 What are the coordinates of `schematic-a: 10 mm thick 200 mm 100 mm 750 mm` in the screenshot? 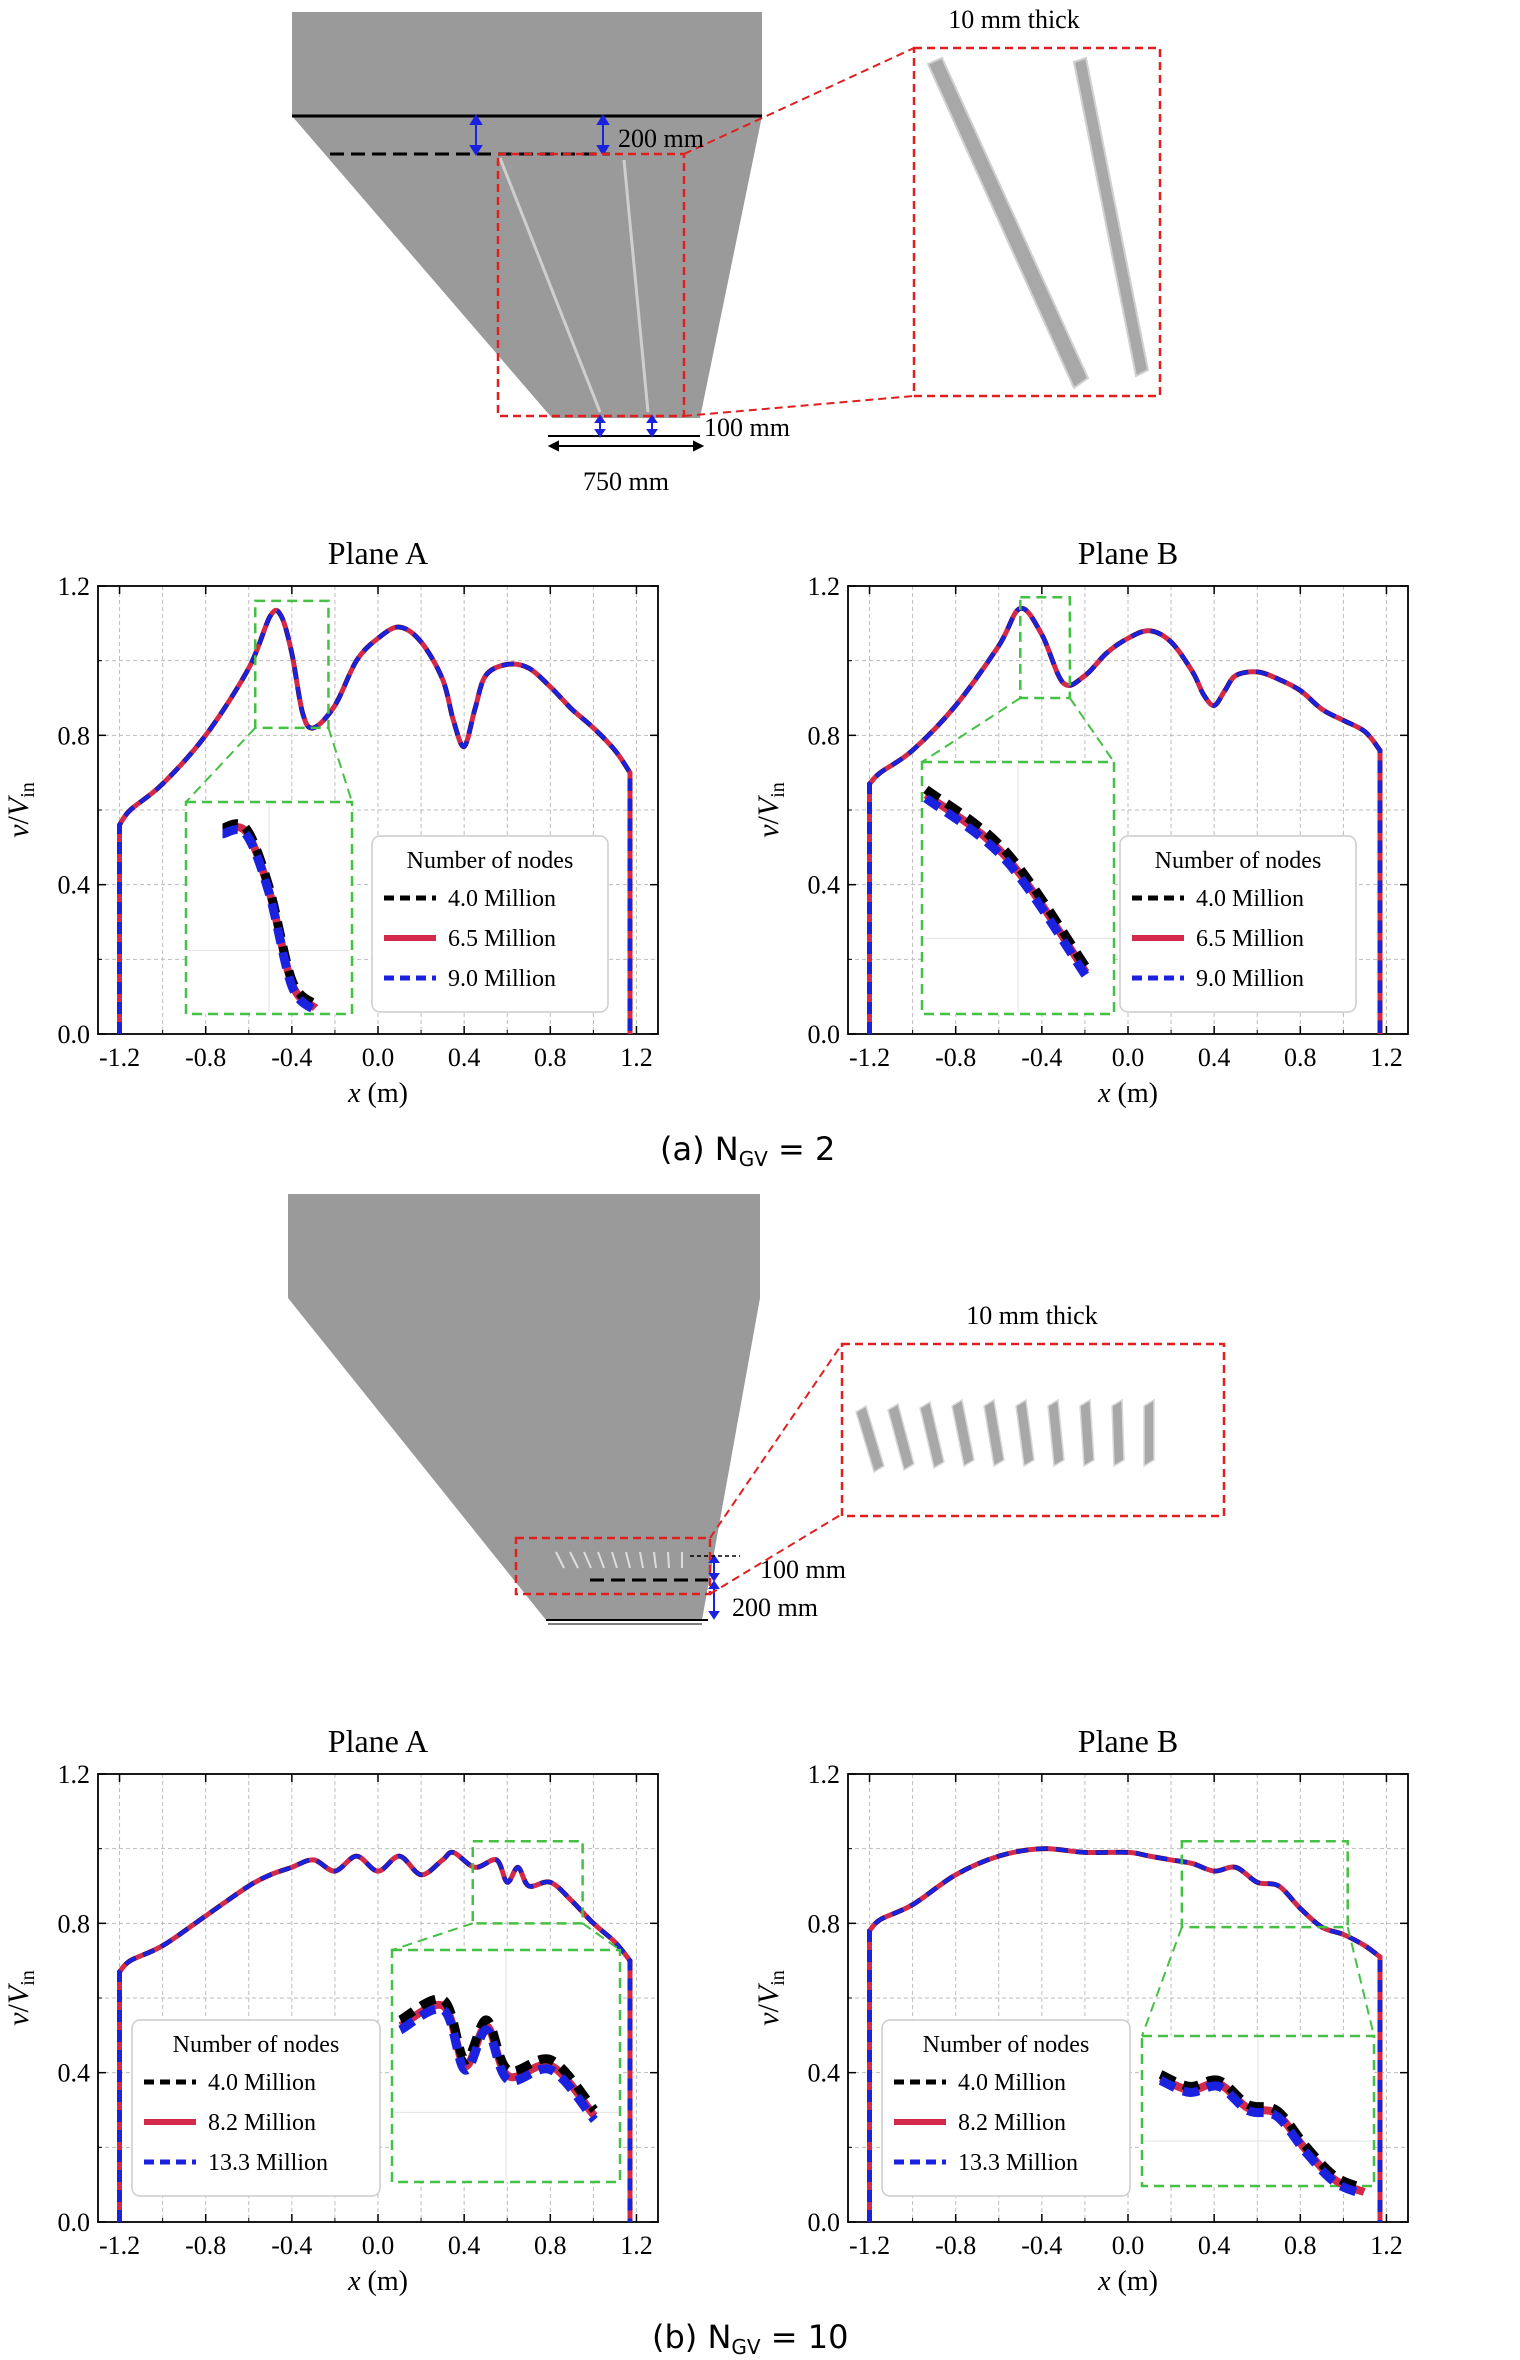 It's located at (727, 250).